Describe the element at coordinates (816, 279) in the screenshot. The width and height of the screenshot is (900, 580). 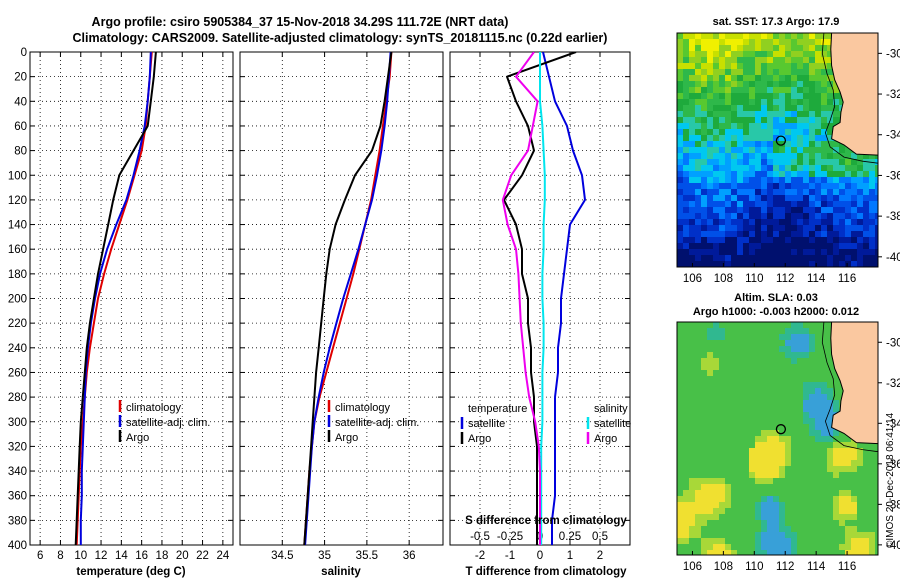
I see `map-x-tick-label: 114` at that location.